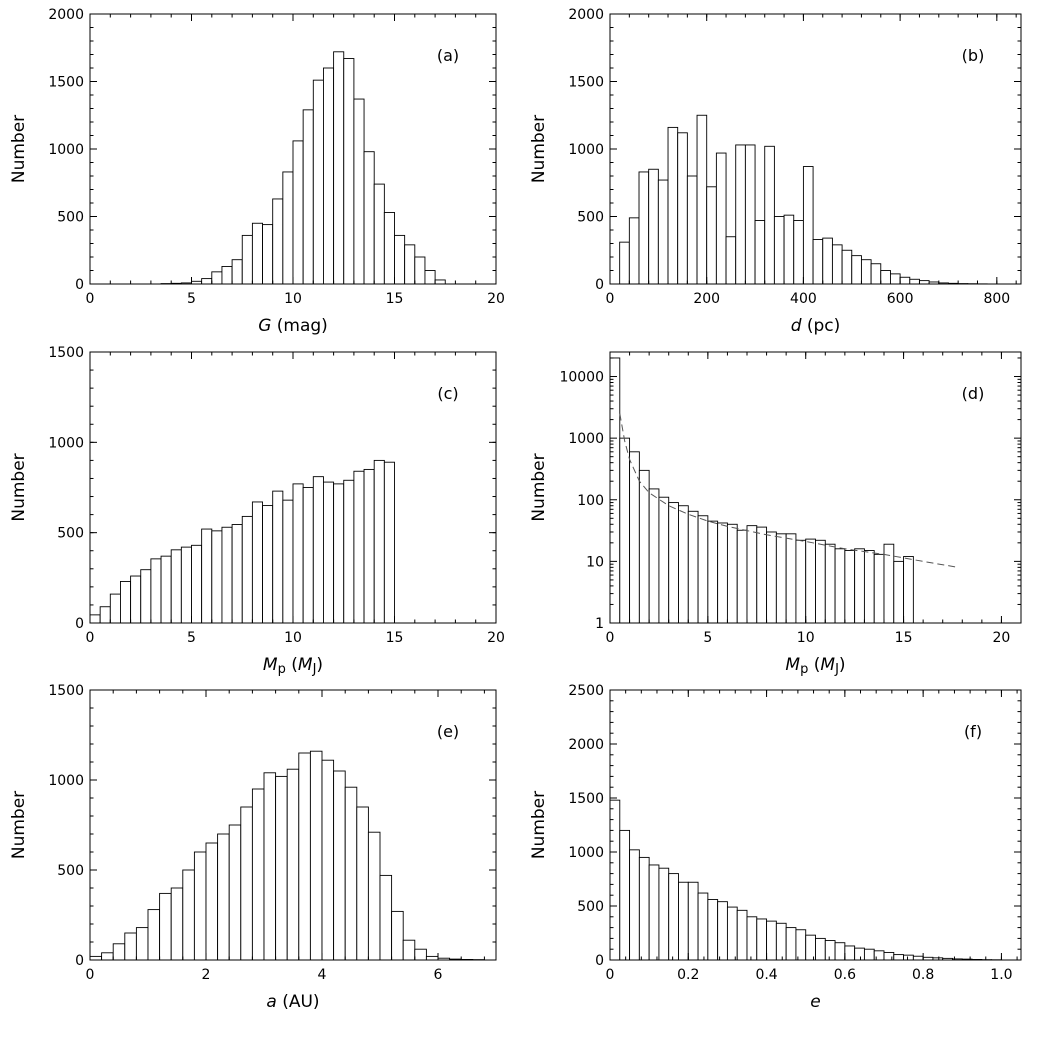 The height and width of the screenshot is (1041, 1041). Describe the element at coordinates (815, 1002) in the screenshot. I see `x-axis-label: e` at that location.